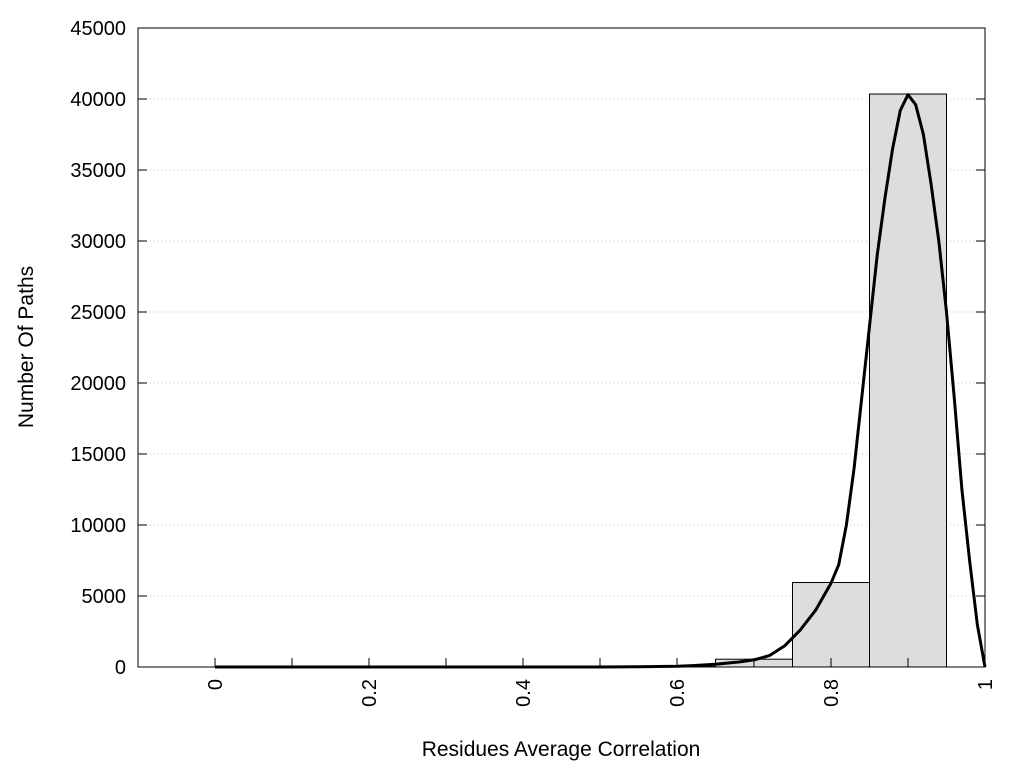 The image size is (1024, 768). What do you see at coordinates (98, 171) in the screenshot?
I see `y-tick-label: 35000` at bounding box center [98, 171].